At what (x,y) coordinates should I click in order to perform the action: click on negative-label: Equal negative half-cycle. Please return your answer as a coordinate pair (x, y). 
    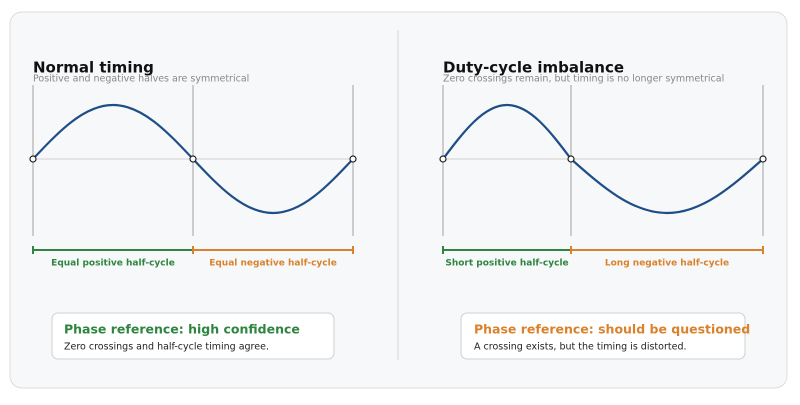
    Looking at the image, I should click on (273, 264).